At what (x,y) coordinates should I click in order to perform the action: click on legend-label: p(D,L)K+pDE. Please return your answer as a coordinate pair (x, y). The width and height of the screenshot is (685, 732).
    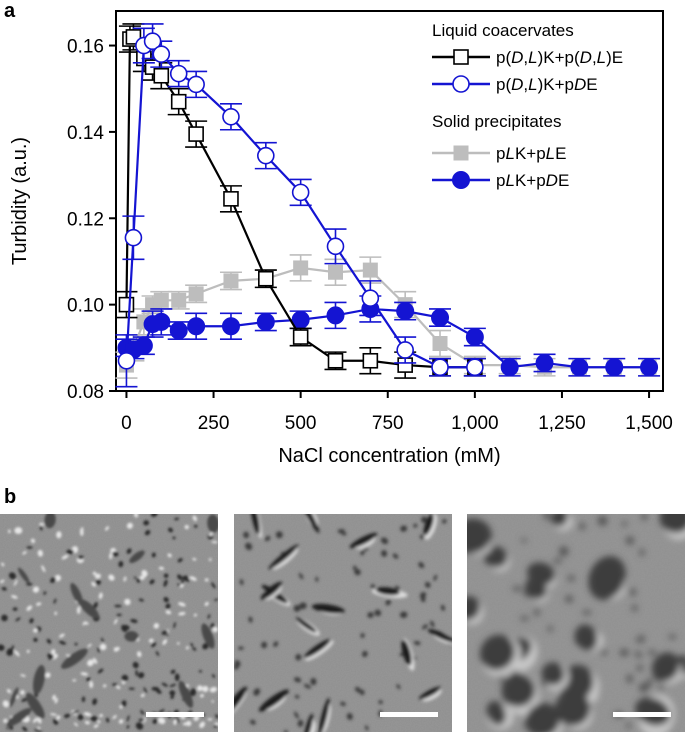
    Looking at the image, I should click on (547, 84).